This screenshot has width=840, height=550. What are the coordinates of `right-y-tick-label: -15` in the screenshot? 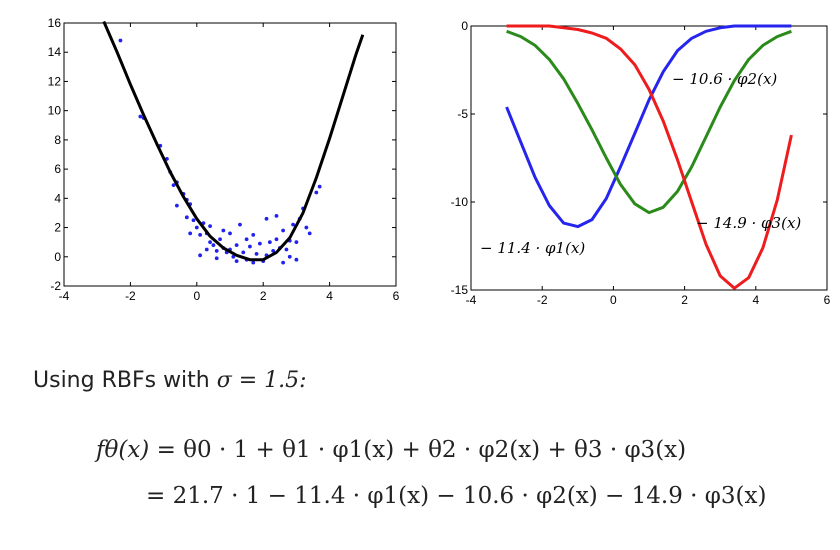 It's located at (460, 290).